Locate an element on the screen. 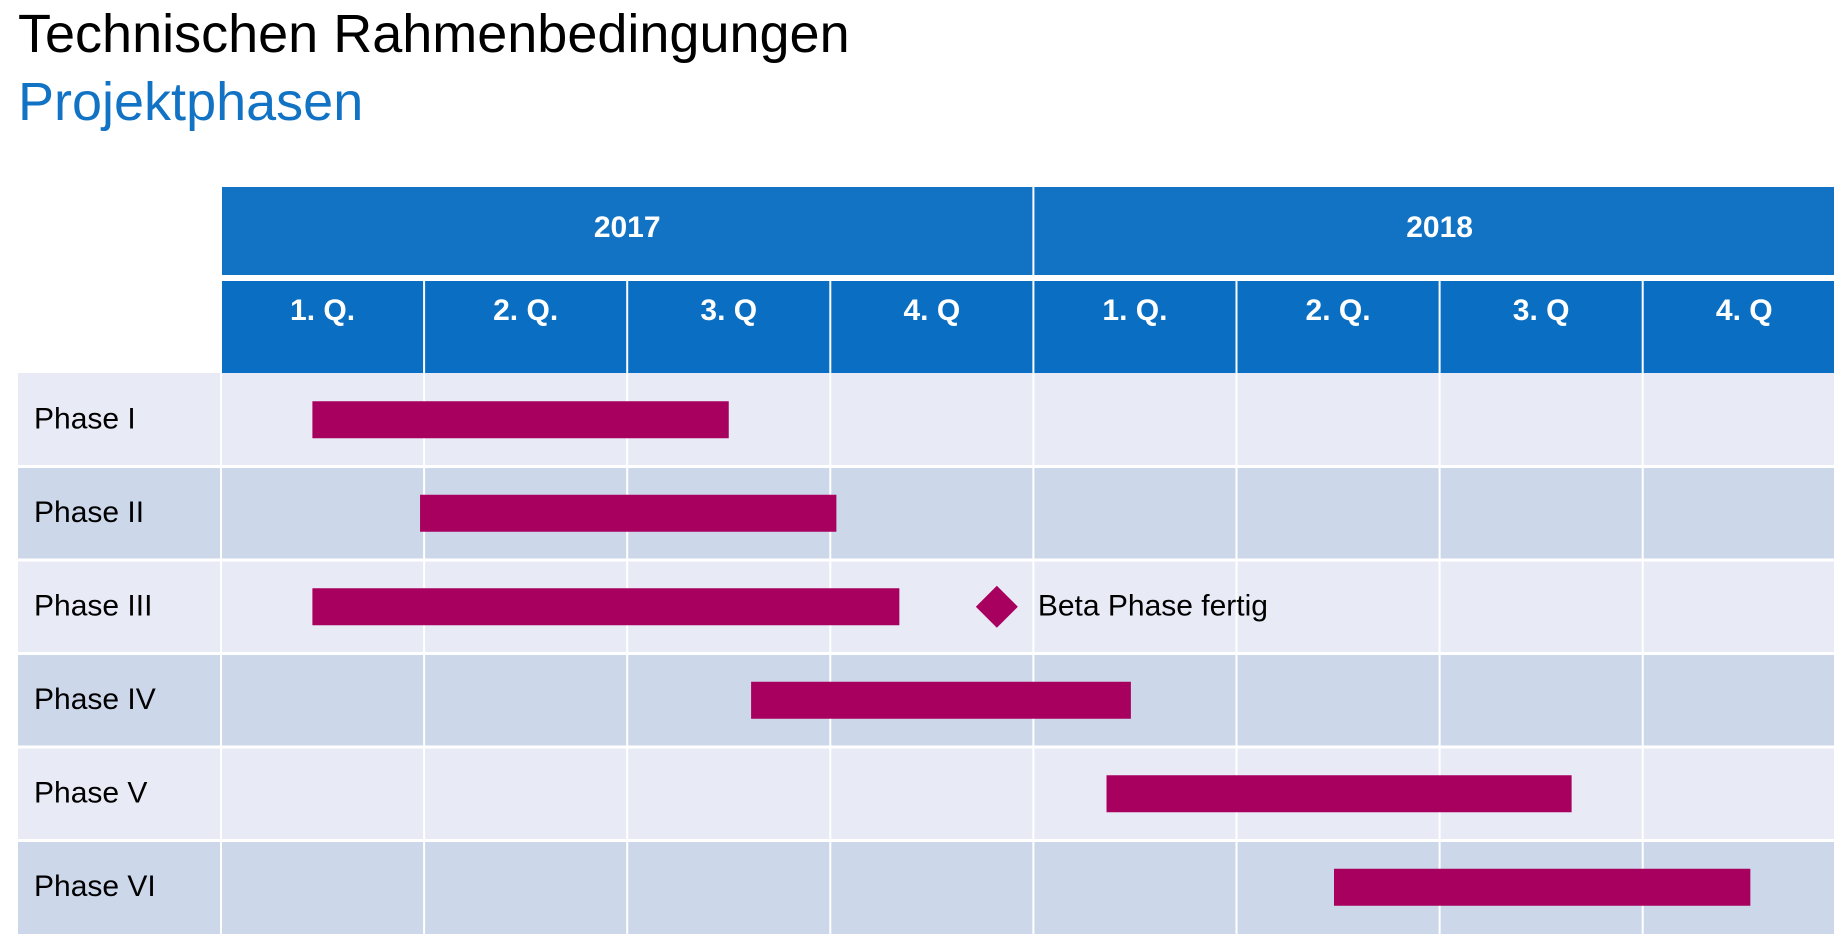 The image size is (1834, 939). year-label: 2017 is located at coordinates (627, 227).